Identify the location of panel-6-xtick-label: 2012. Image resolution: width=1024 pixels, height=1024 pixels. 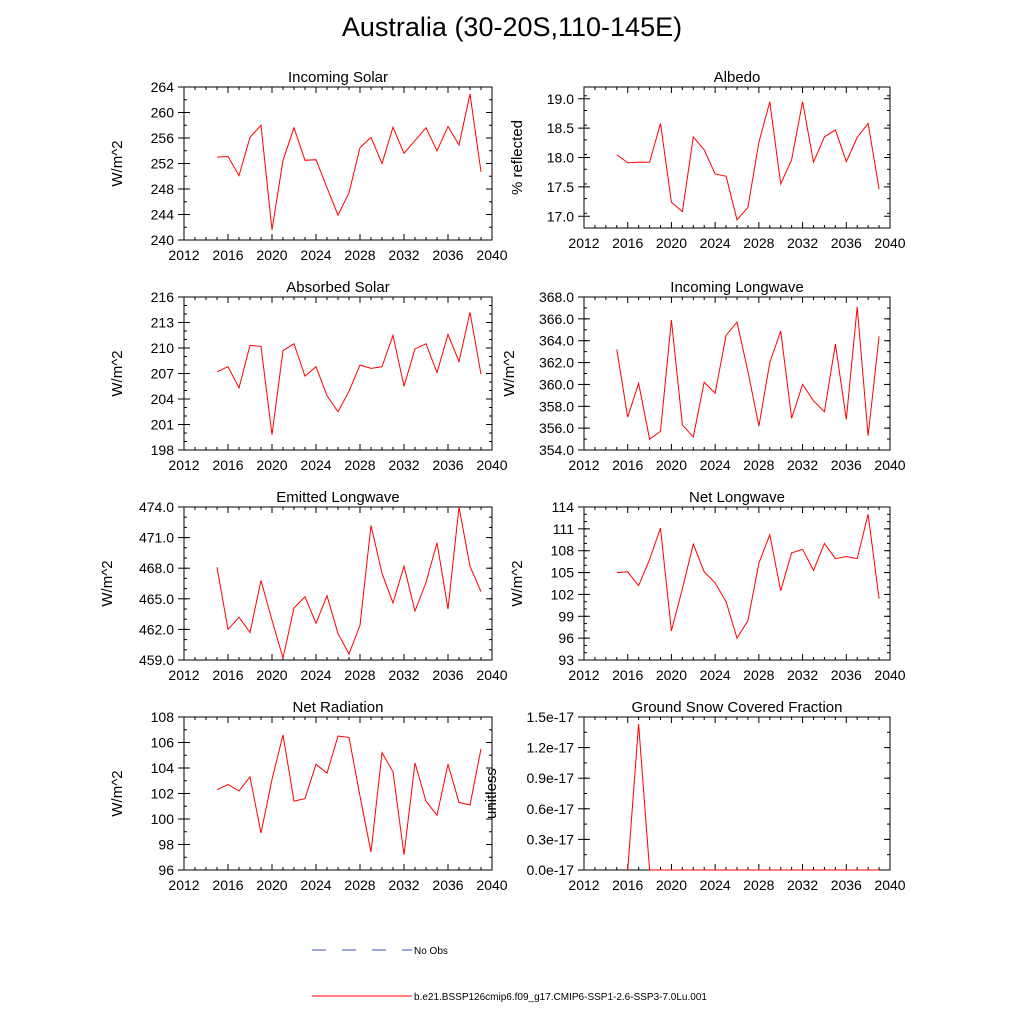
(583, 675).